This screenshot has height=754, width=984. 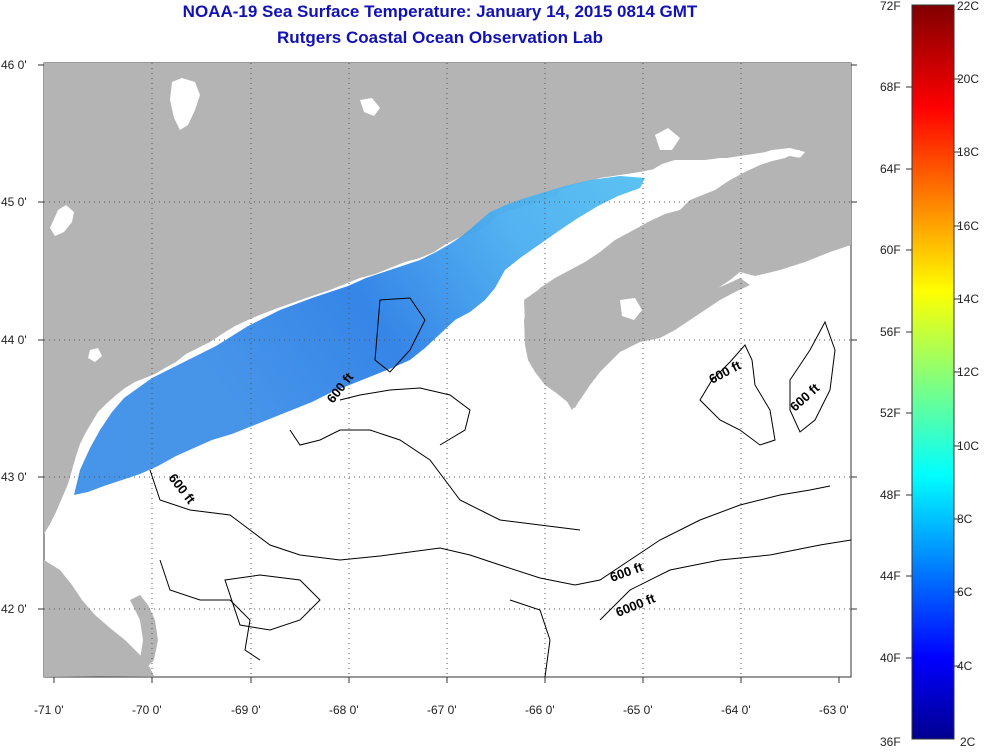 What do you see at coordinates (890, 6) in the screenshot?
I see `cb-f-72: 72F` at bounding box center [890, 6].